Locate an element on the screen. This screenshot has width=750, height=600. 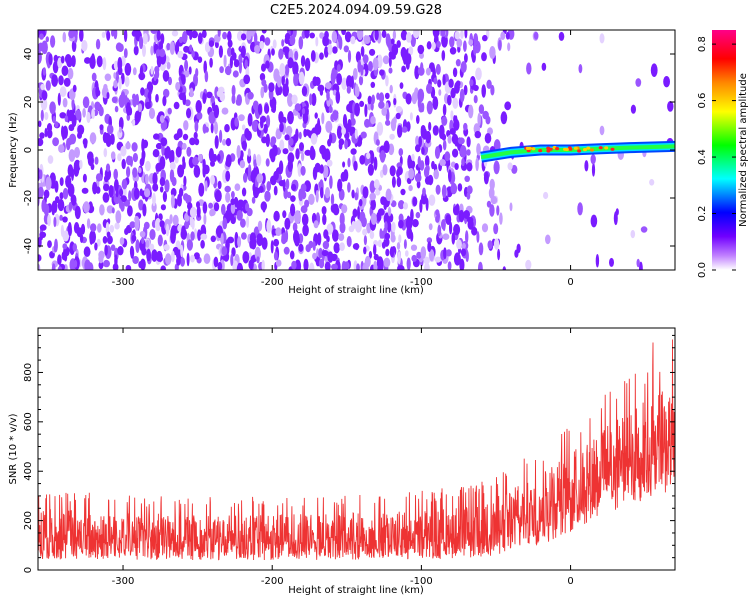
figure-title: C2E5.2024.094.09.59.G28 is located at coordinates (356, 10).